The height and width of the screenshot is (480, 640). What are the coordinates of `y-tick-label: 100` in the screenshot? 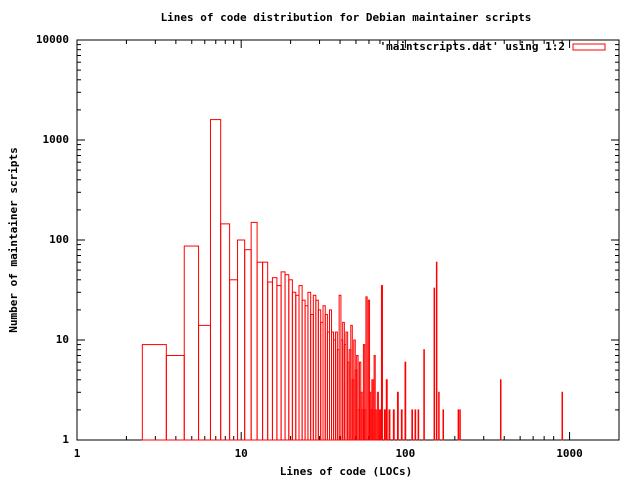 It's located at (59, 239).